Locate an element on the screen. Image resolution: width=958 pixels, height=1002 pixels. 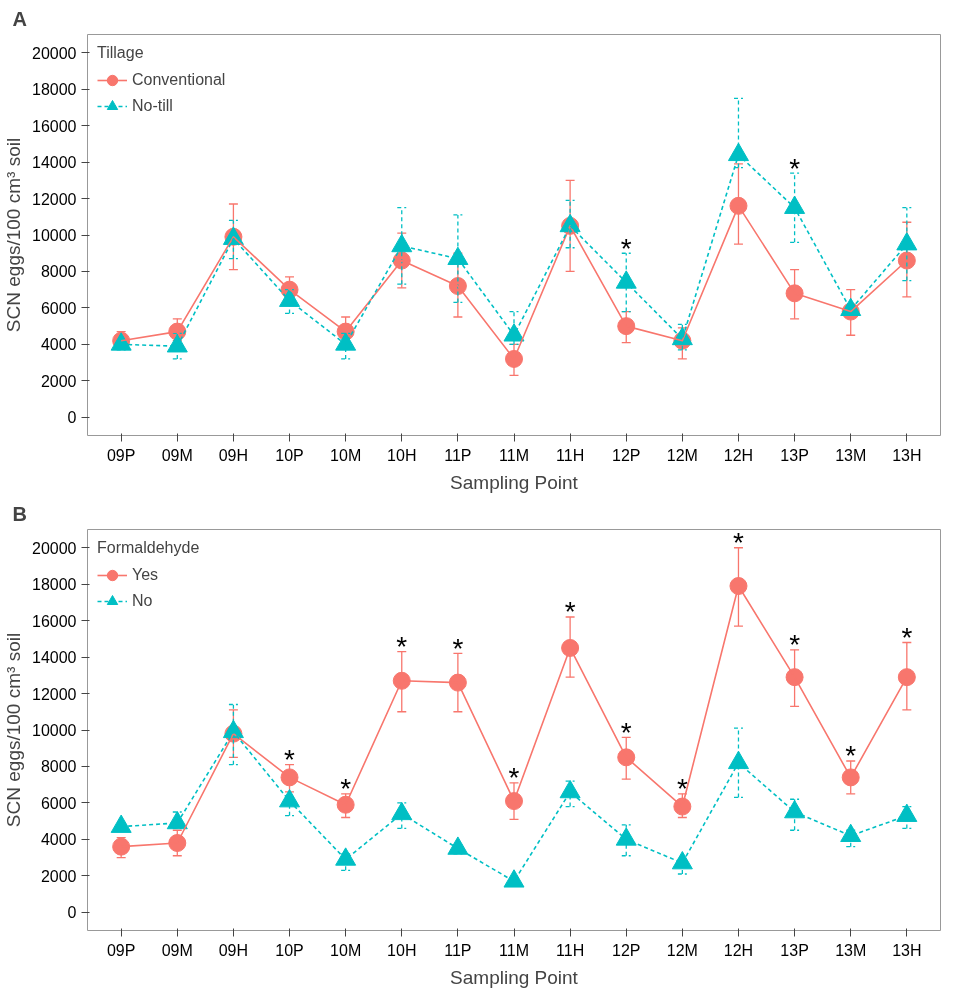
chart-title: B is located at coordinates (19, 513).